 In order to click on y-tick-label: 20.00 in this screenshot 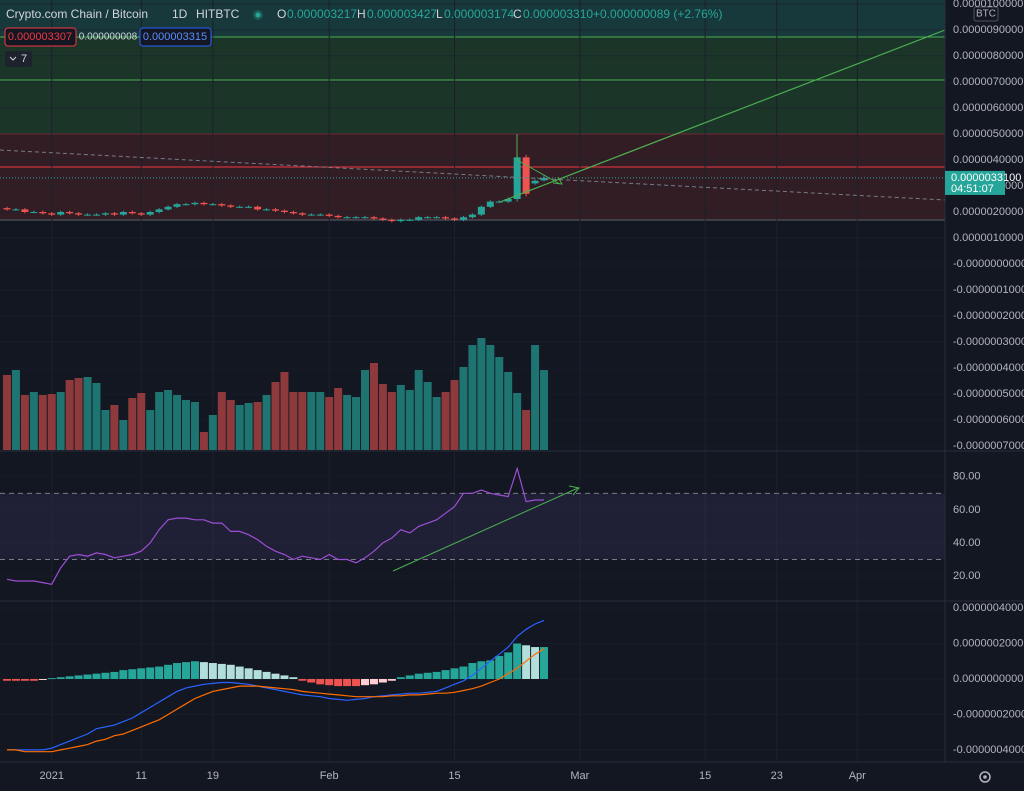, I will do `click(967, 576)`.